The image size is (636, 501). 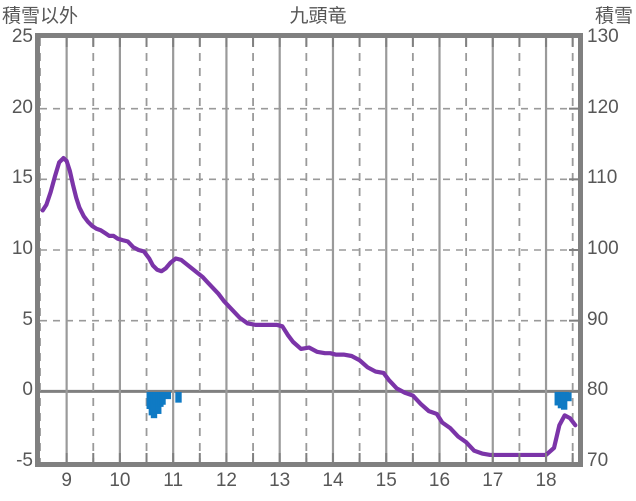 I want to click on left-axis-title: 積雪以外, so click(x=40, y=16).